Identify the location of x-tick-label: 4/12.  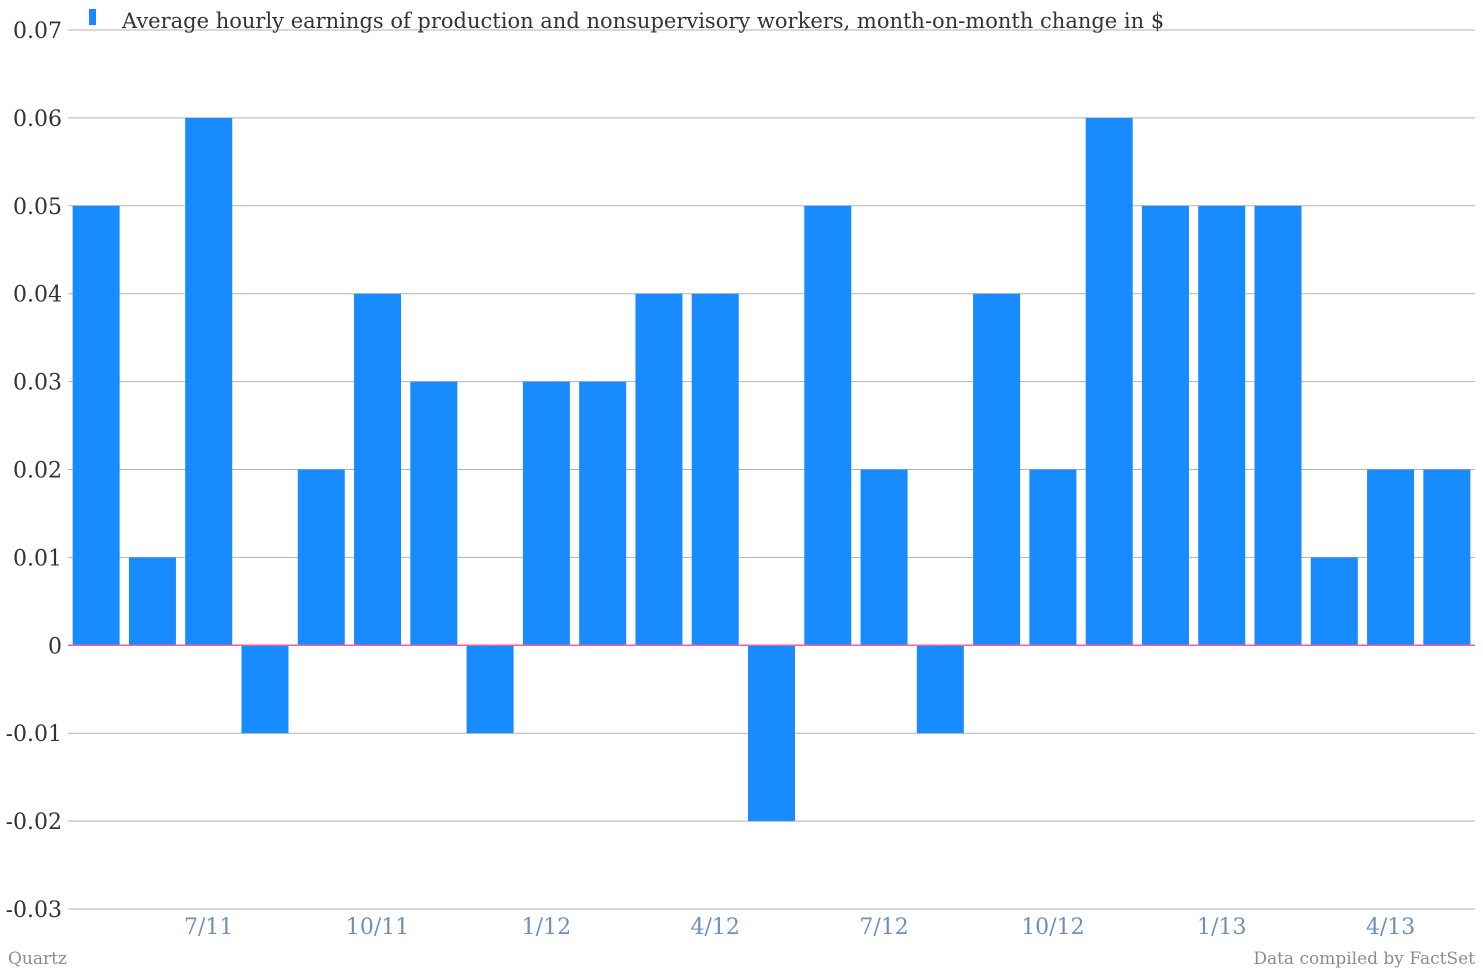
(715, 927).